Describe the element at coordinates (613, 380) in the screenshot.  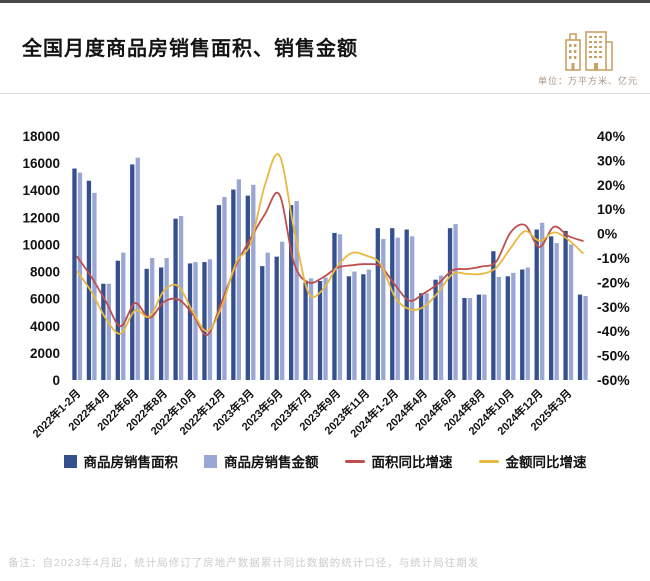
I see `y-right-tick: -60%` at that location.